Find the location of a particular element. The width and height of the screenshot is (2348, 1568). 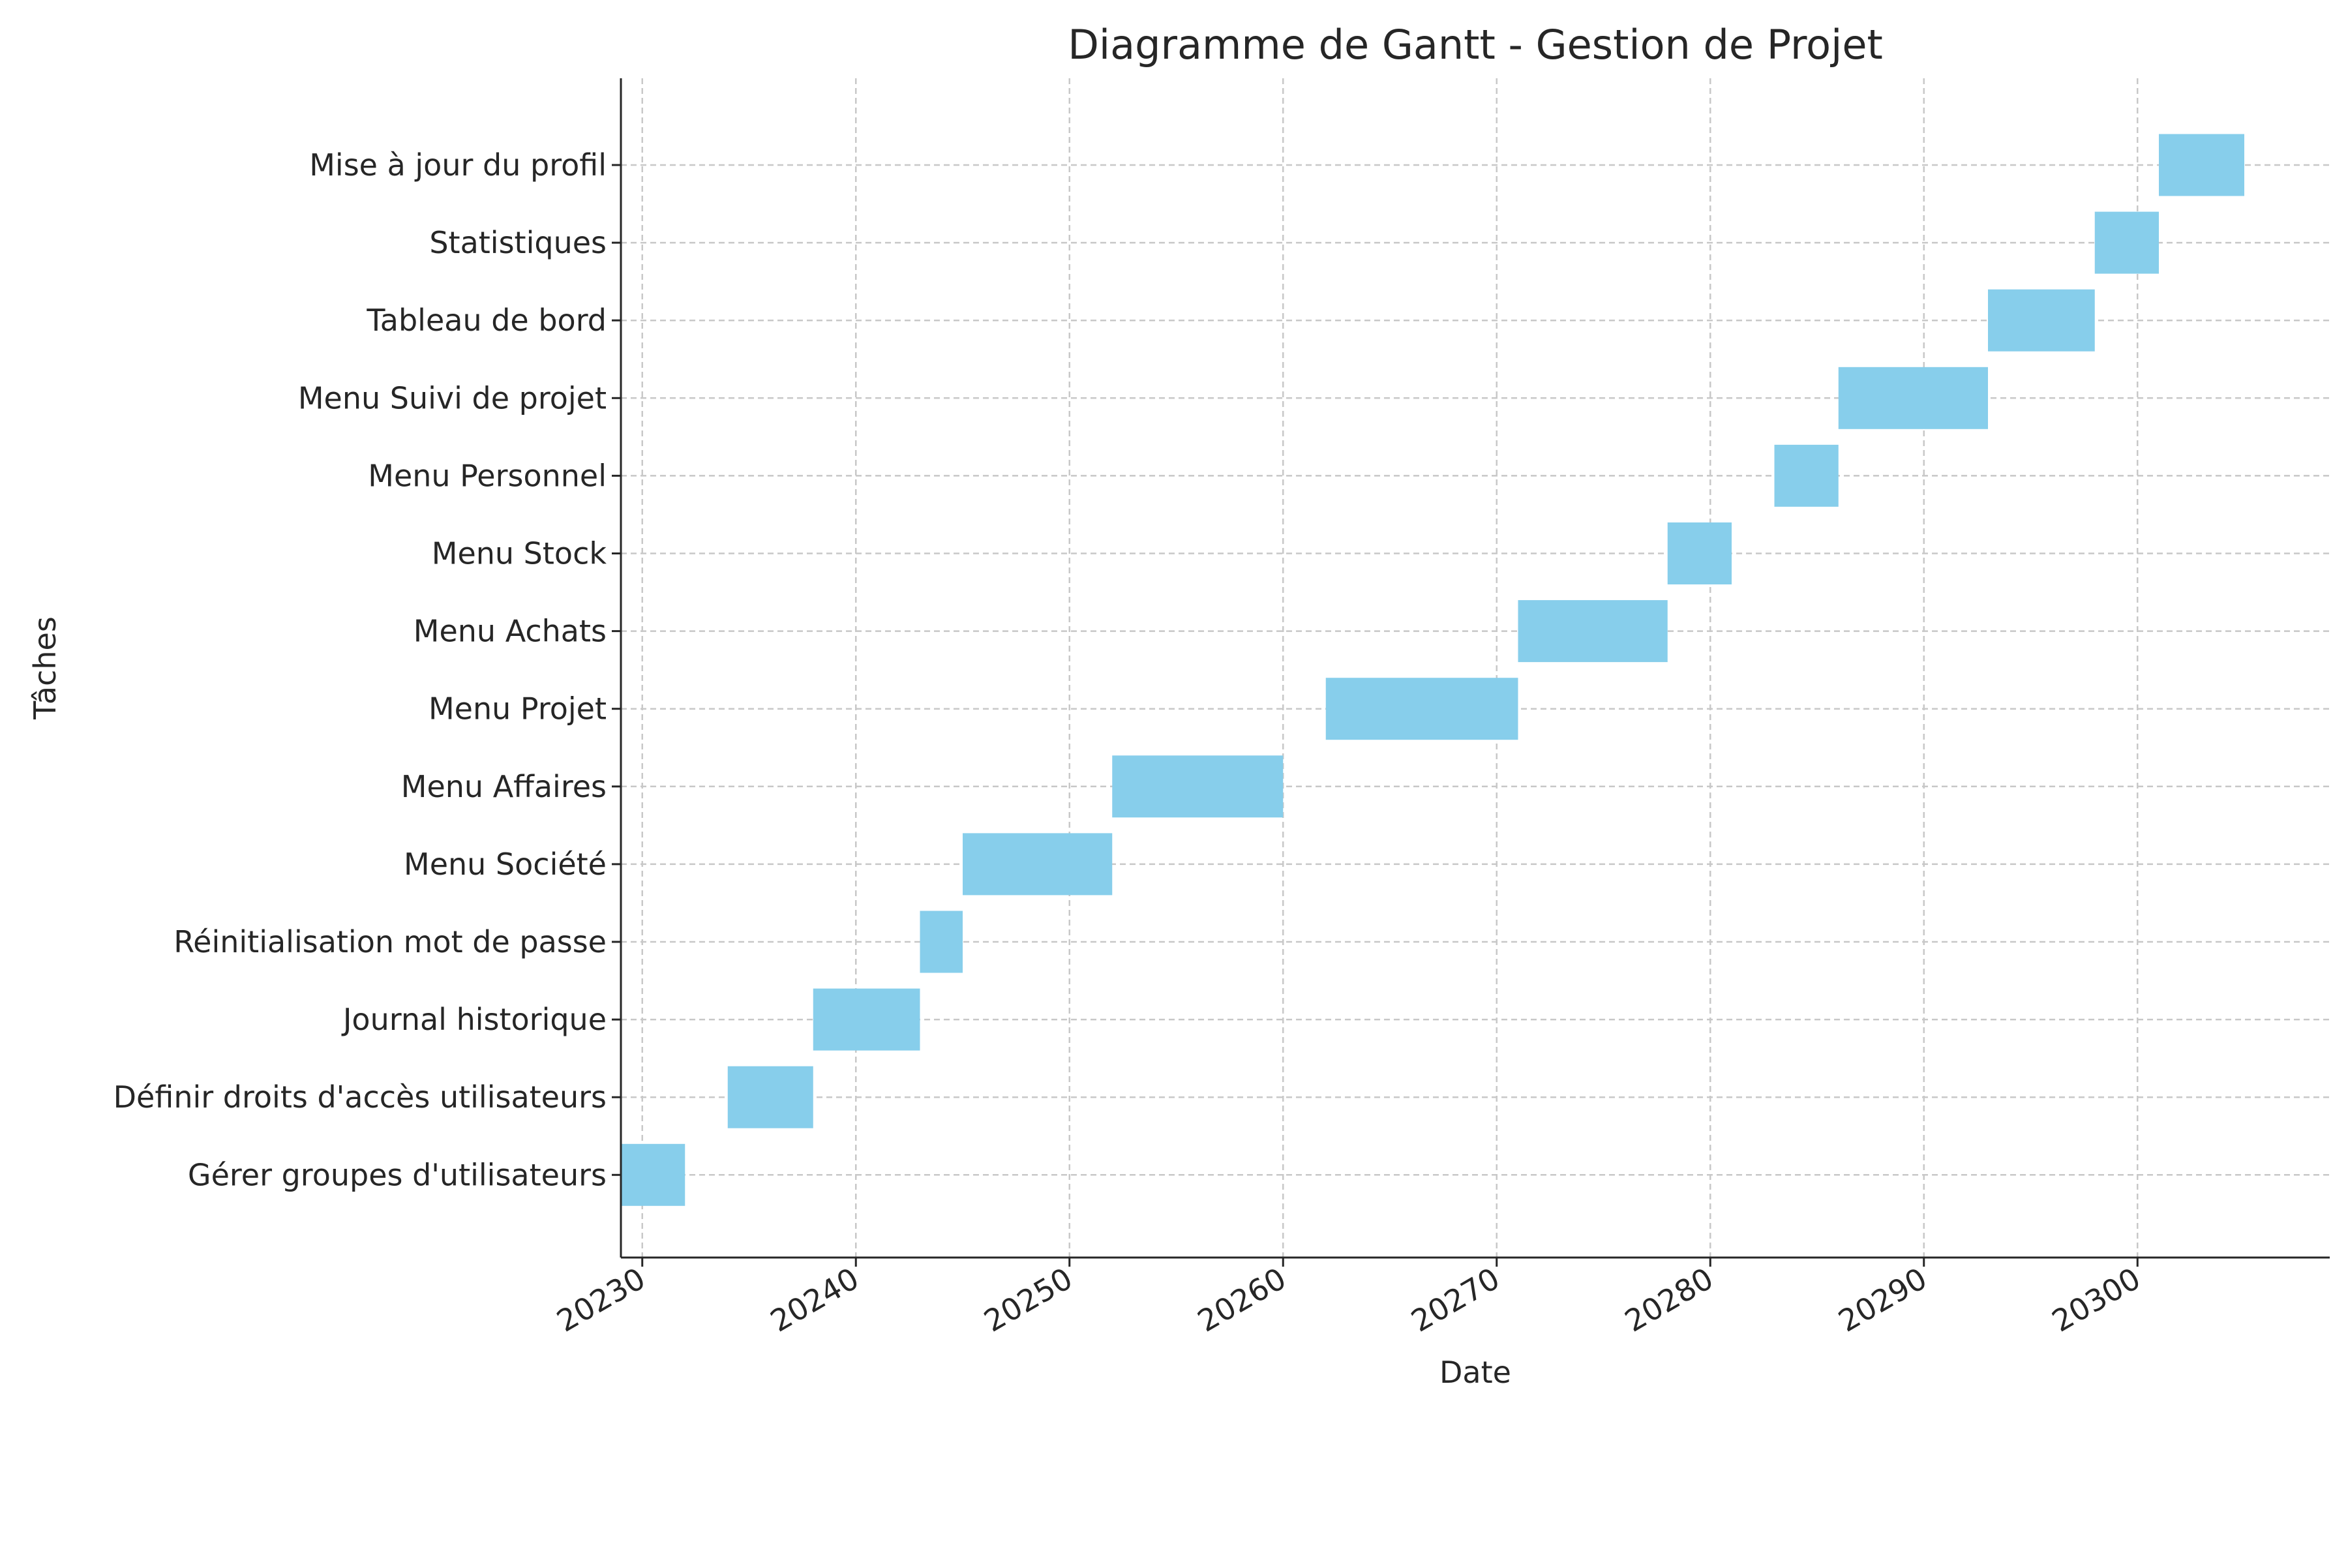

x-tick-label: 20270 is located at coordinates (1456, 1300).